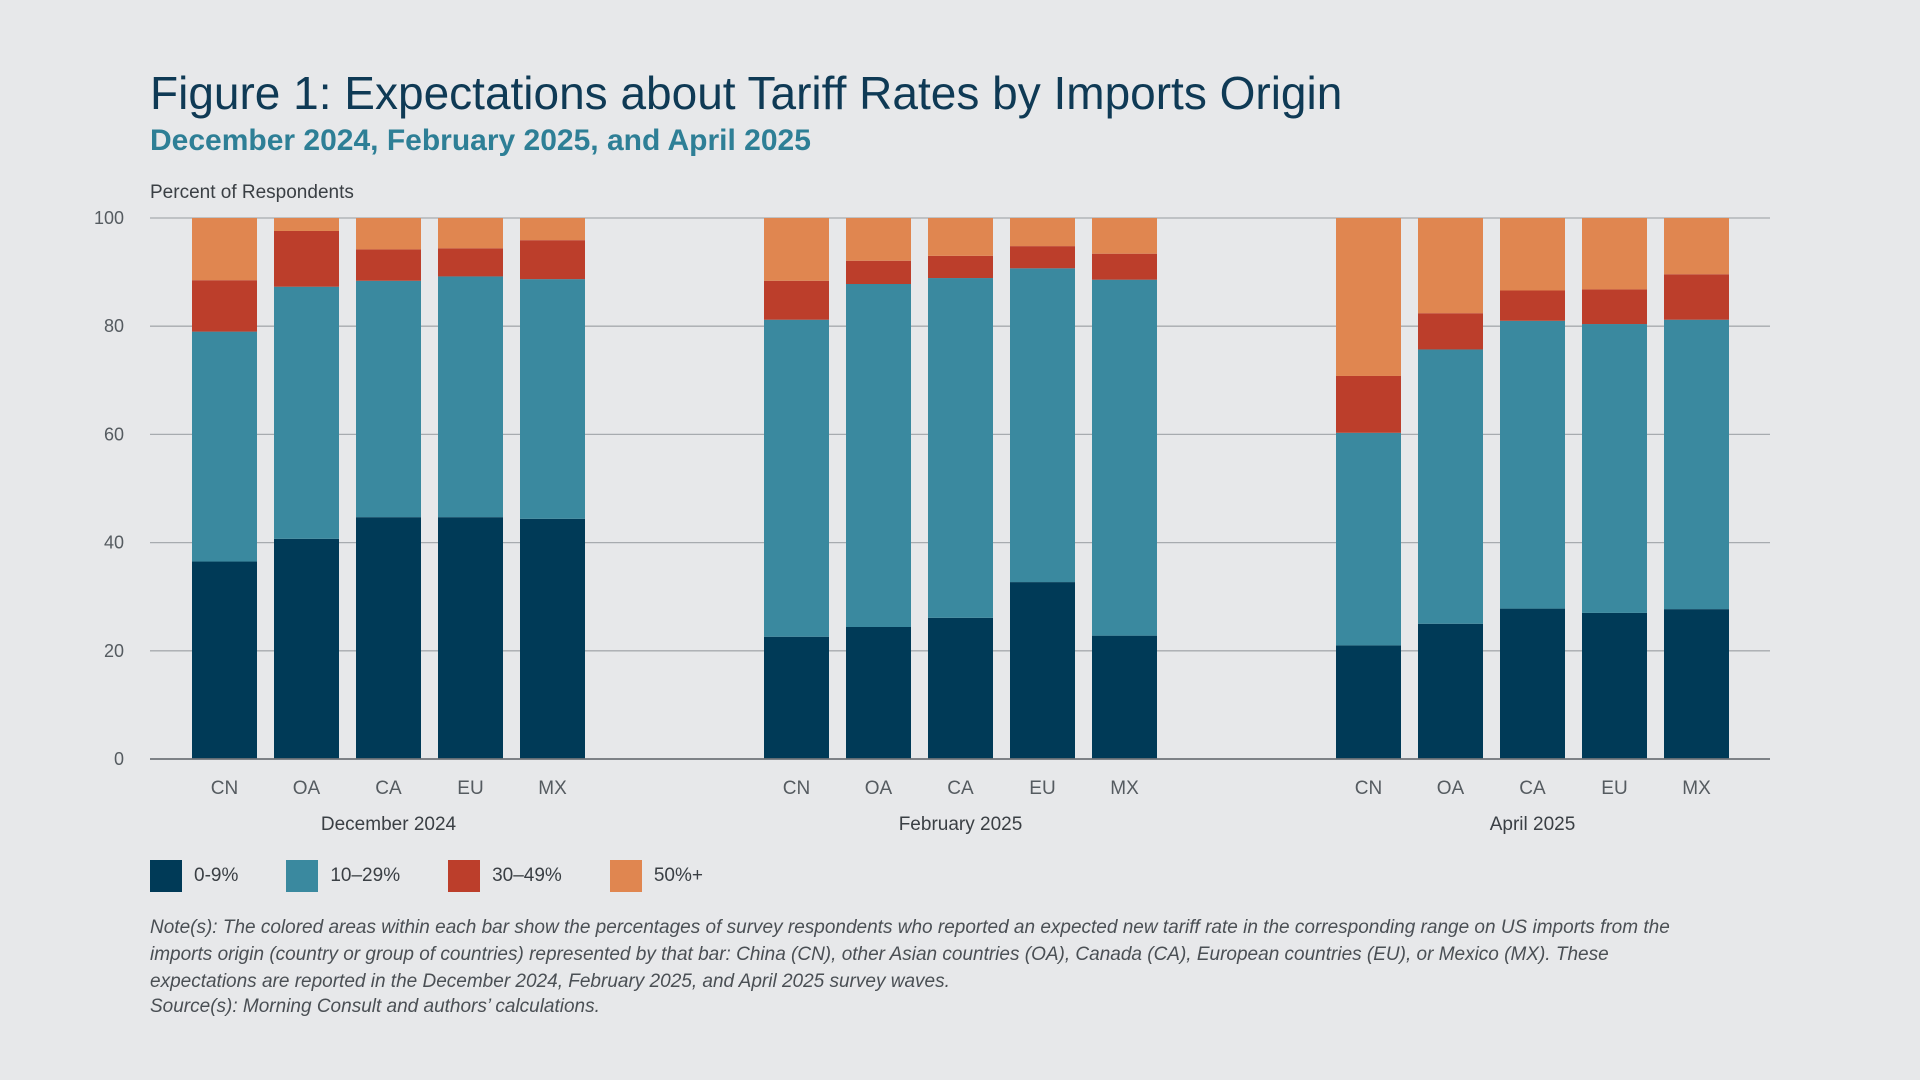 This screenshot has height=1080, width=1920. What do you see at coordinates (960, 448) in the screenshot?
I see `bar-segment-february-2025-ca-s1` at bounding box center [960, 448].